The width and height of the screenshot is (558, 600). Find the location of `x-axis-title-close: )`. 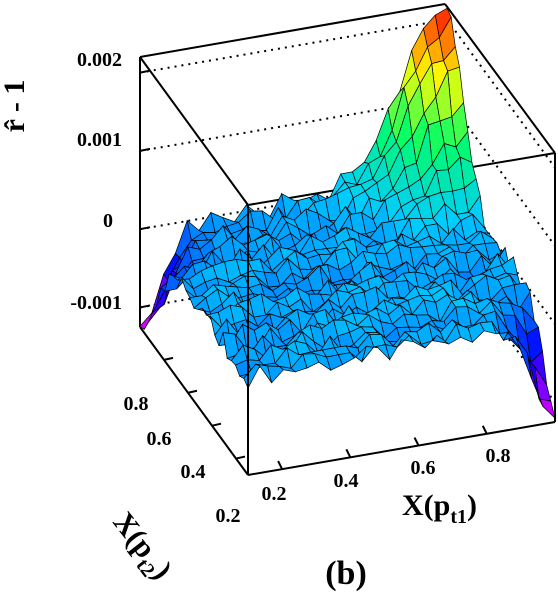

x-axis-title-close: ) is located at coordinates (472, 505).